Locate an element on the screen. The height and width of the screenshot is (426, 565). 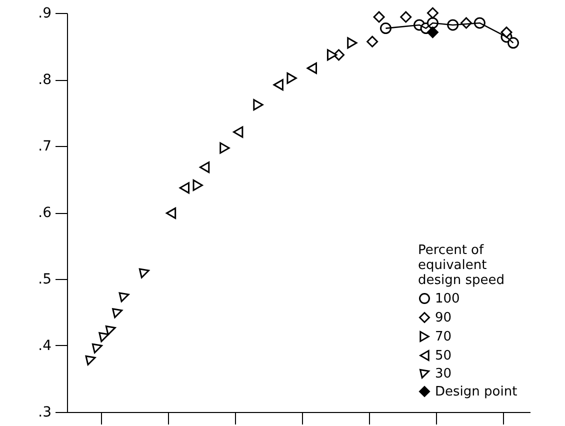
legend-label: 50 is located at coordinates (443, 356).